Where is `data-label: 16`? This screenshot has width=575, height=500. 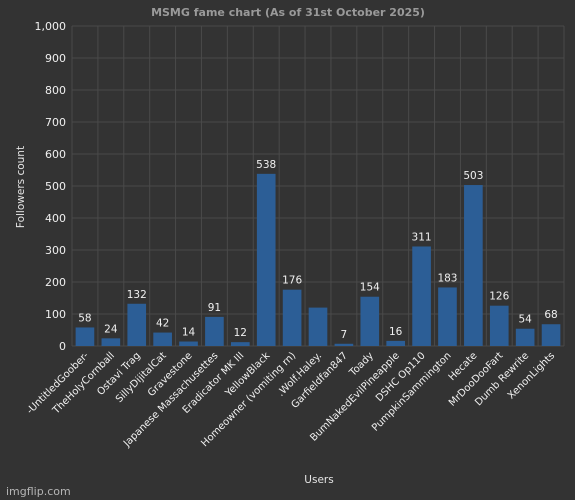
data-label: 16 is located at coordinates (396, 332).